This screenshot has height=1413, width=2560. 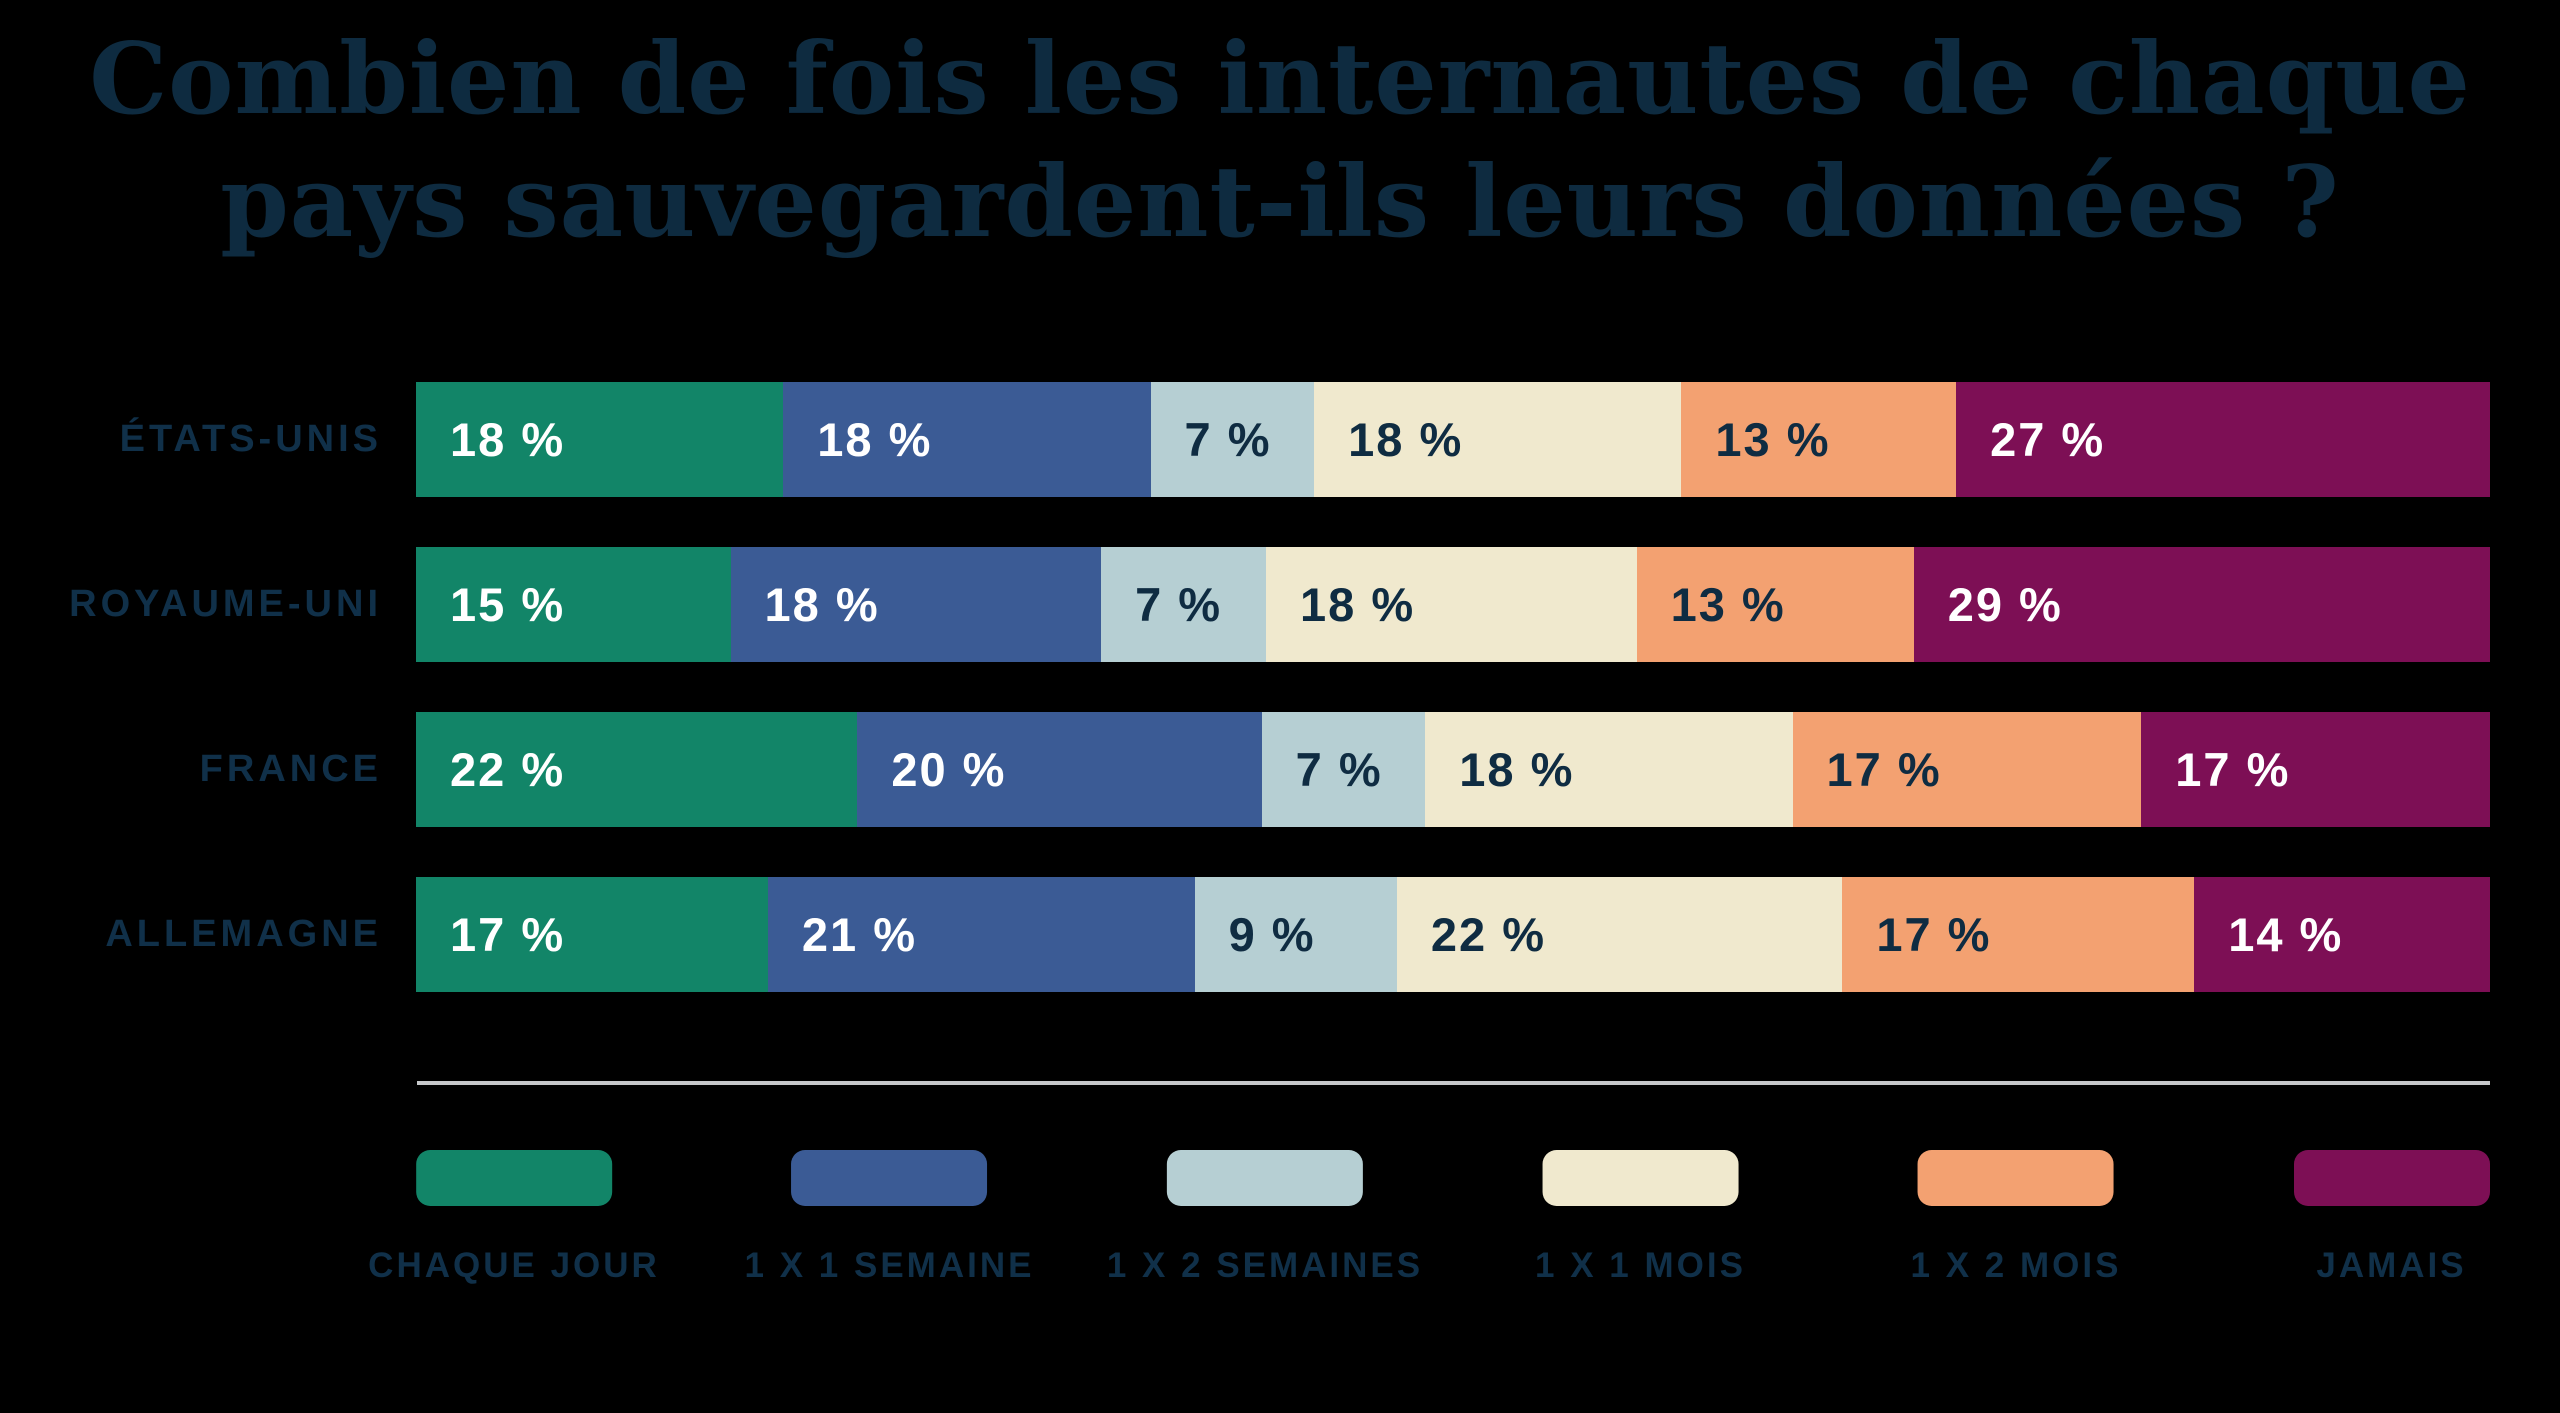 I want to click on bar-segment-allemagne-1-x-1-semaine: 21 %, so click(x=981, y=934).